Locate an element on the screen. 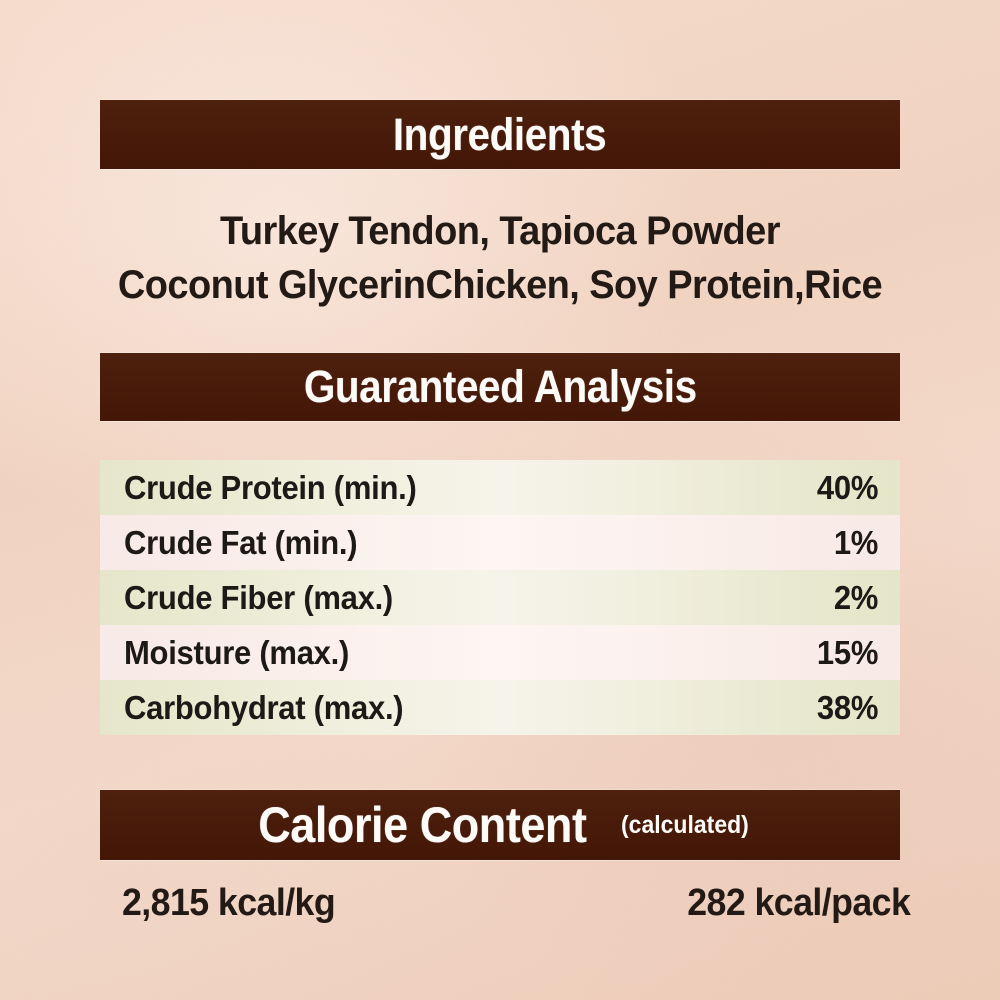 Image resolution: width=1000 pixels, height=1000 pixels. calorie-values-row: 2,815 kcal/kg 282 kcal/pack is located at coordinates (510, 903).